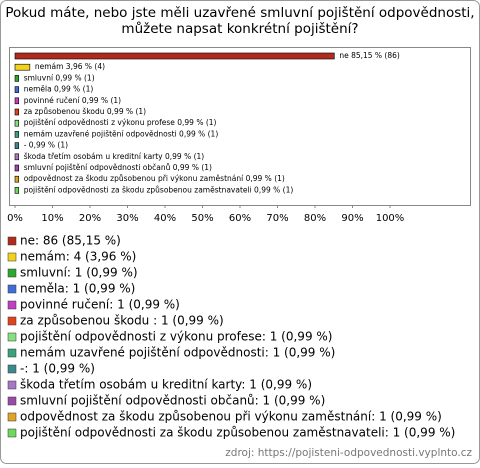 The image size is (480, 468). I want to click on x-tick-label: 20%, so click(90, 218).